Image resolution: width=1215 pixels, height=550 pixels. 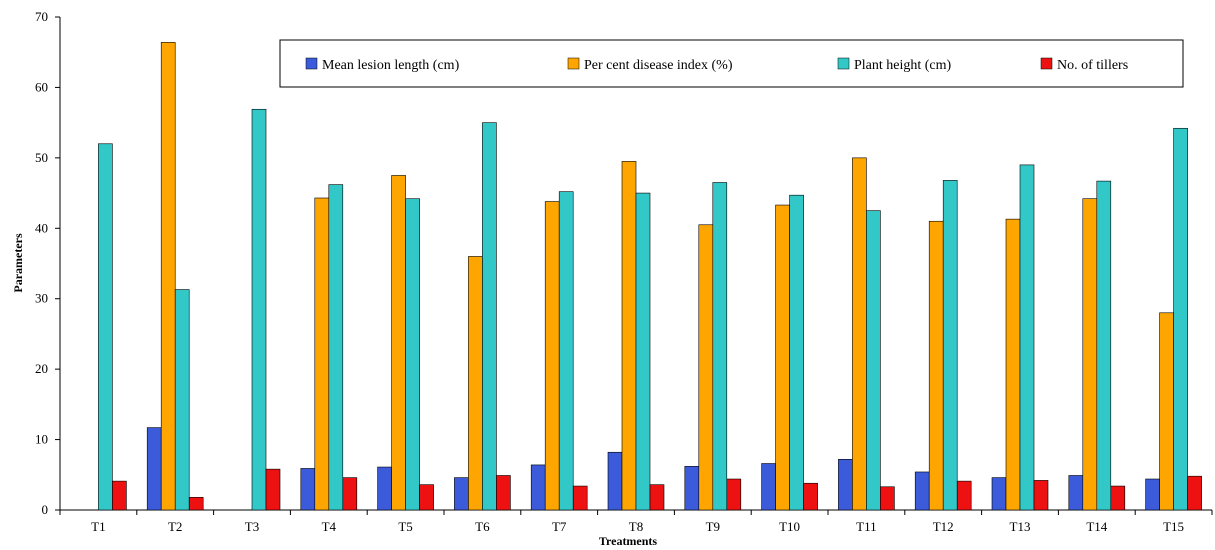 What do you see at coordinates (45, 509) in the screenshot?
I see `y-tick-label: 0` at bounding box center [45, 509].